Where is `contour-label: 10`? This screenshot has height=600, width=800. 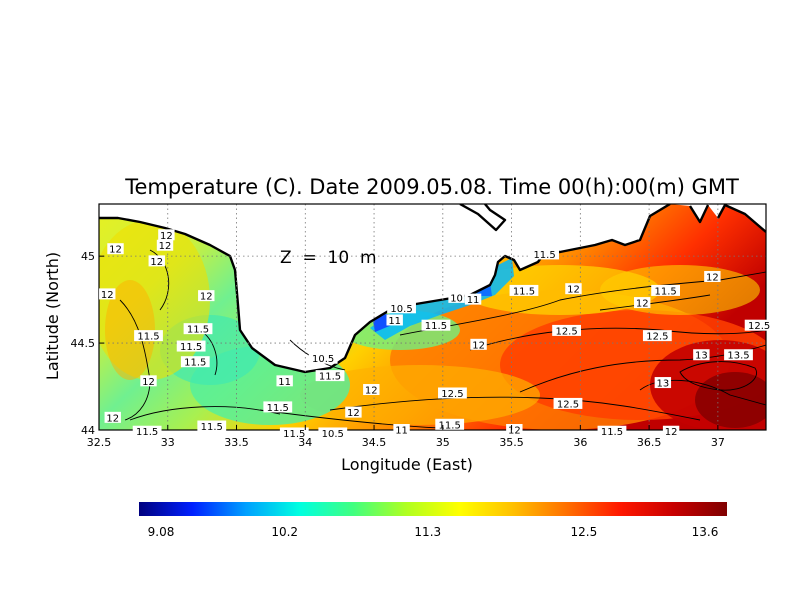 contour-label: 10 is located at coordinates (456, 297).